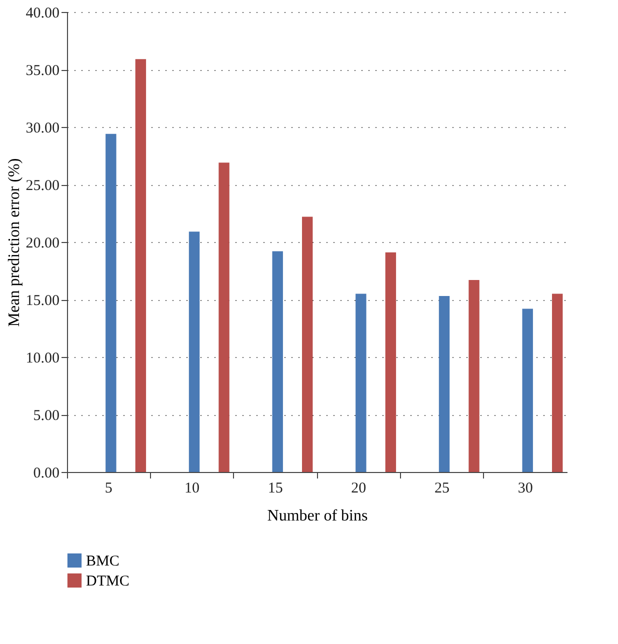  What do you see at coordinates (192, 488) in the screenshot?
I see `x-tick-label: 10` at bounding box center [192, 488].